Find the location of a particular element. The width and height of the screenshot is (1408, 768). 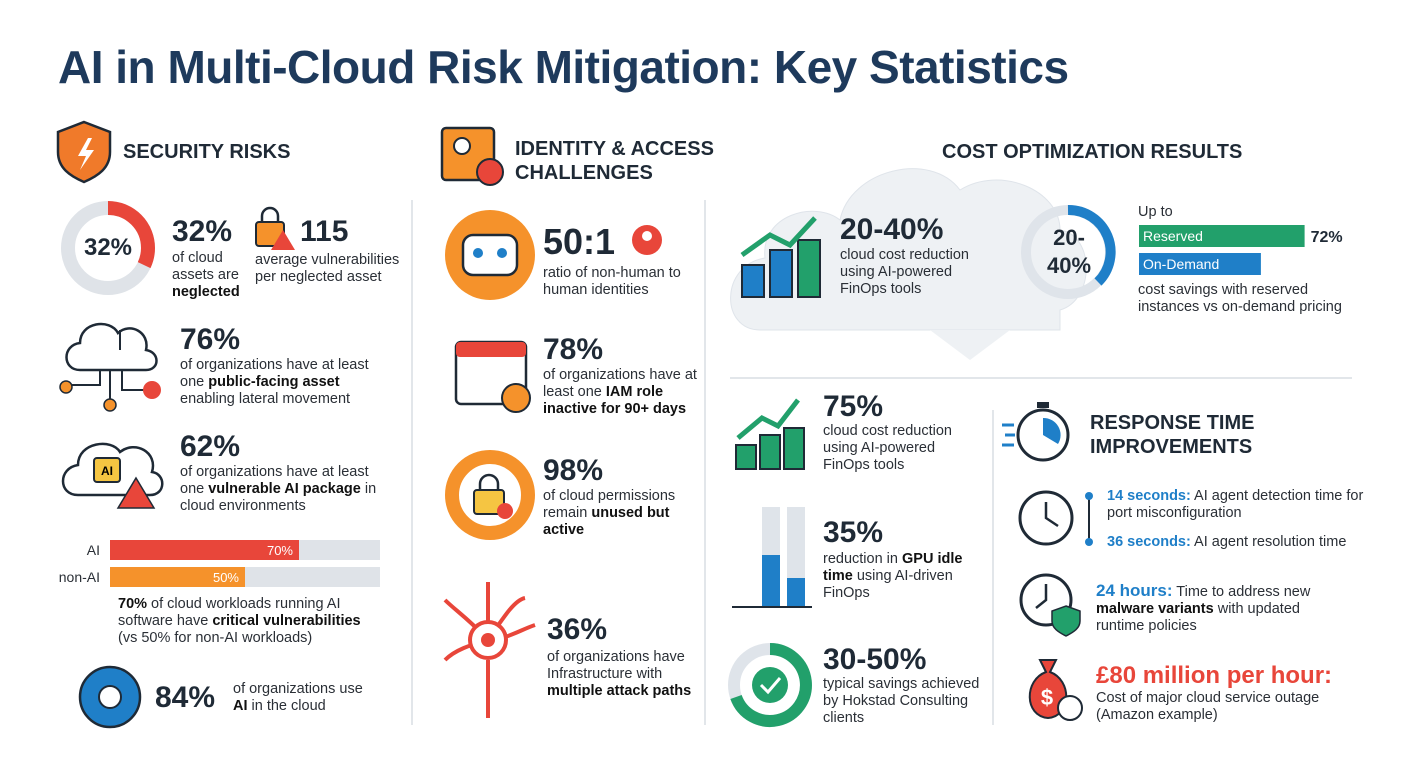

stat: 78% is located at coordinates (573, 349).